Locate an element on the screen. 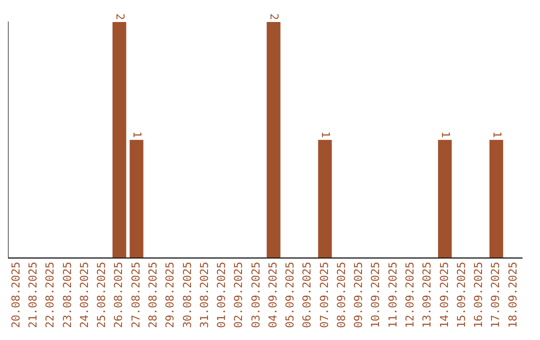  x-tick-label: 07.09.2025 is located at coordinates (324, 295).